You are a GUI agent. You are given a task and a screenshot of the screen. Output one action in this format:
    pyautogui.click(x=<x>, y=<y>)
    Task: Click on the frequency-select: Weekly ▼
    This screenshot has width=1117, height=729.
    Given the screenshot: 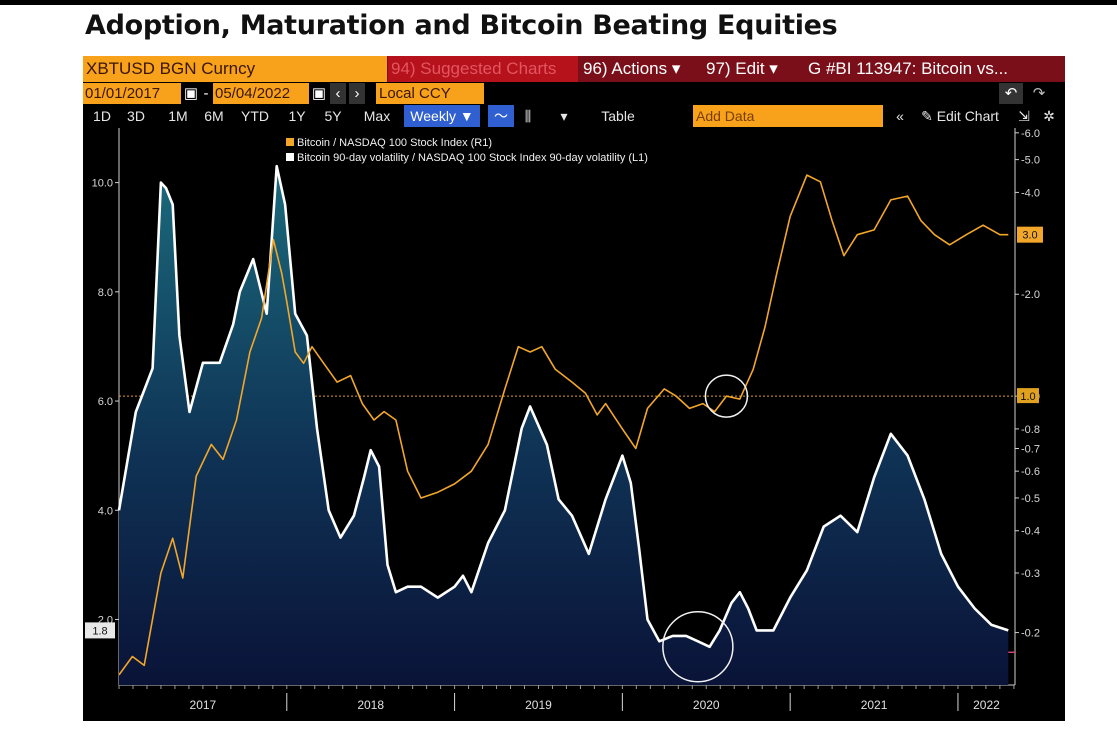 What is the action you would take?
    pyautogui.click(x=442, y=116)
    